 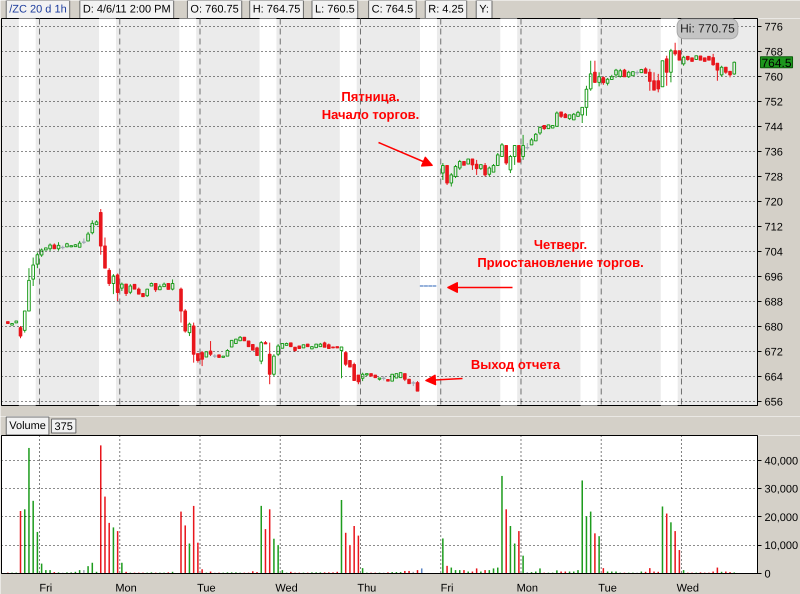 I want to click on annotation: Четверг. Приостановление торгов., so click(x=560, y=253).